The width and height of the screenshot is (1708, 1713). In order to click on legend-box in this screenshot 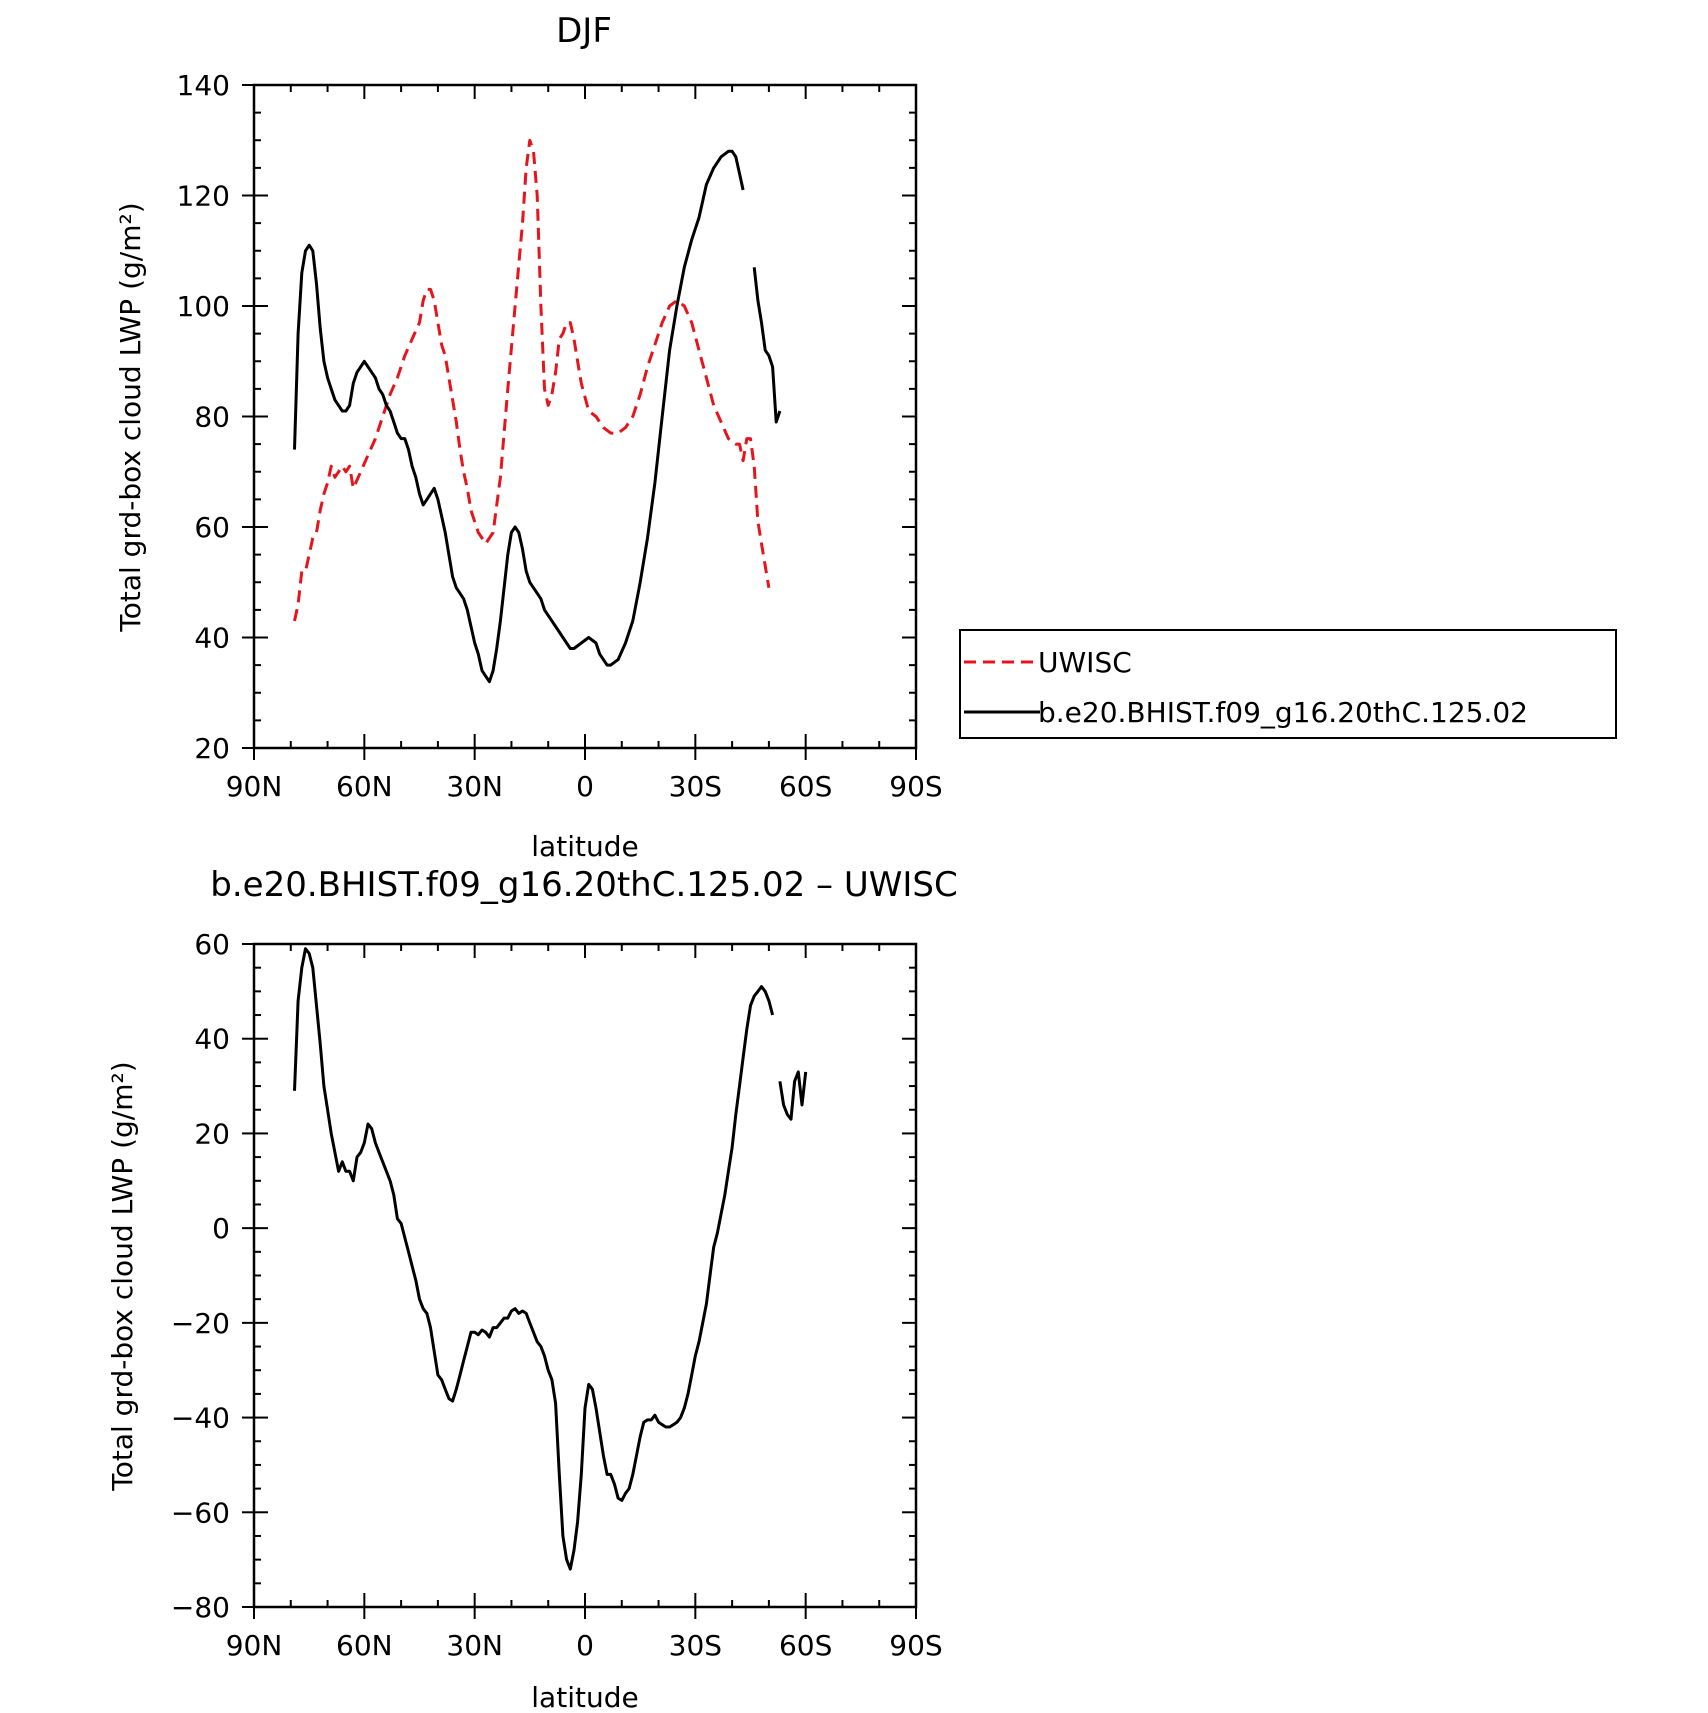, I will do `click(1288, 684)`.